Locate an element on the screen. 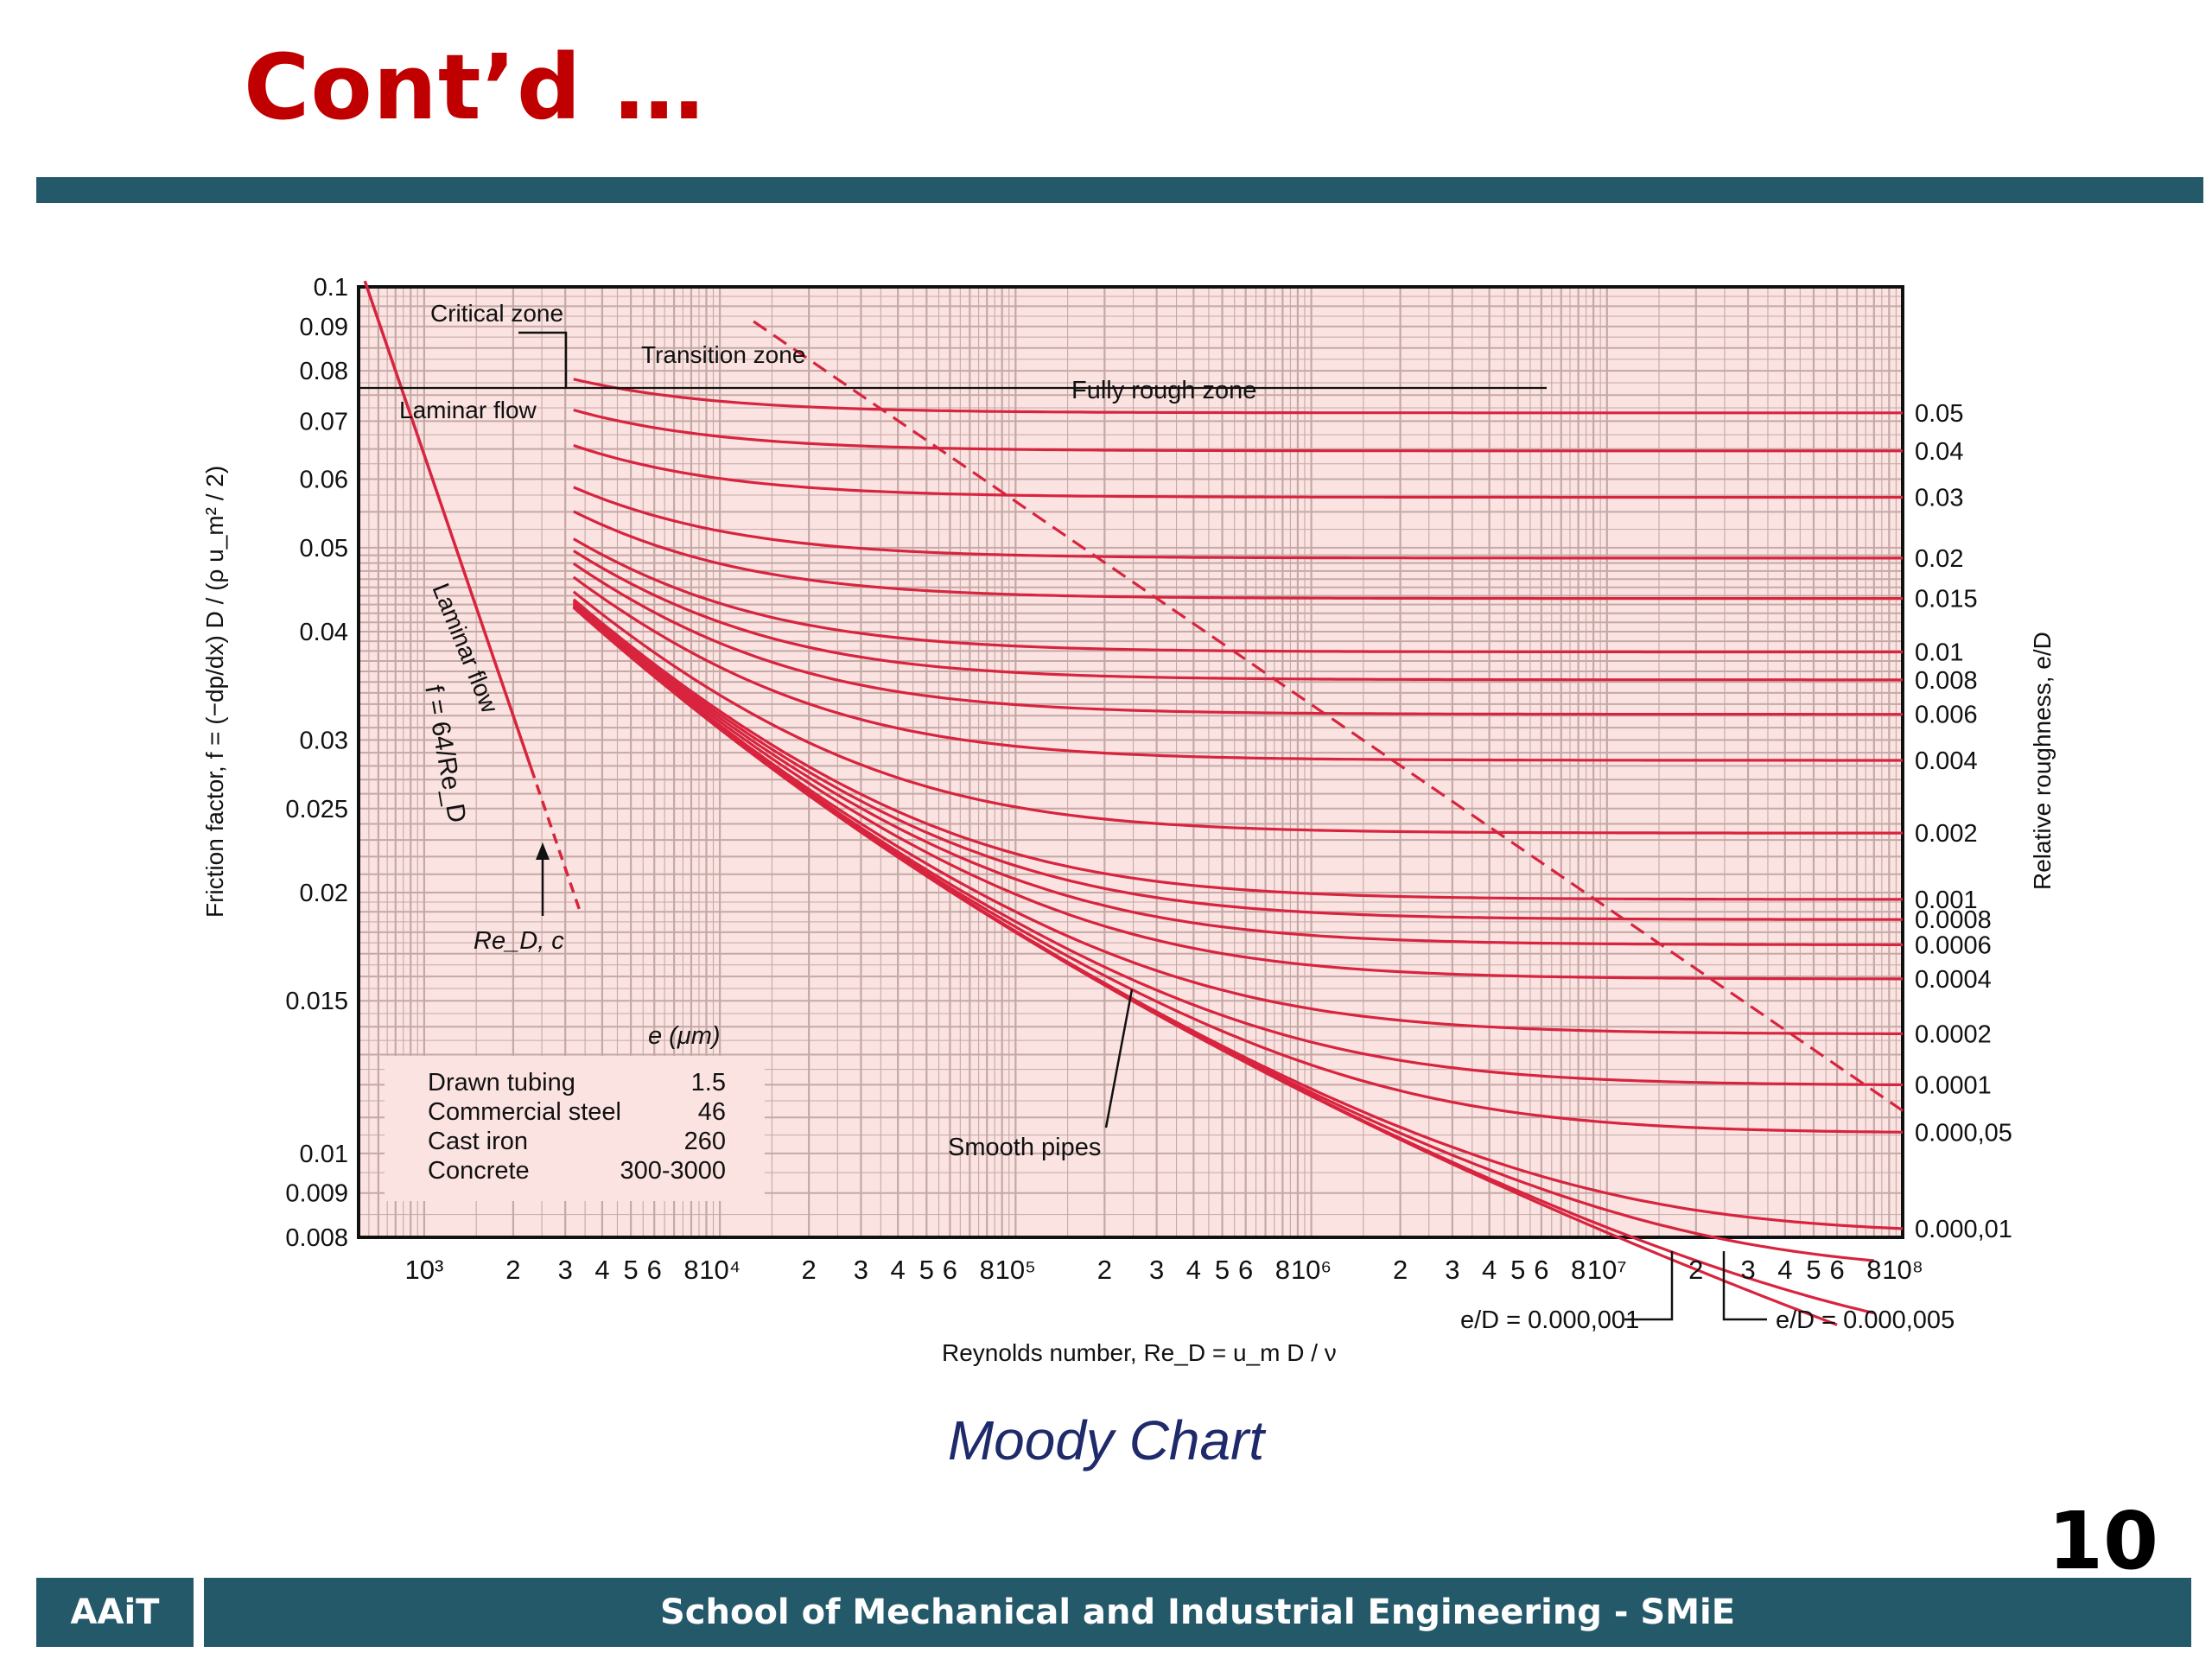 Image resolution: width=2212 pixels, height=1659 pixels. critical-zone-bracket is located at coordinates (543, 359).